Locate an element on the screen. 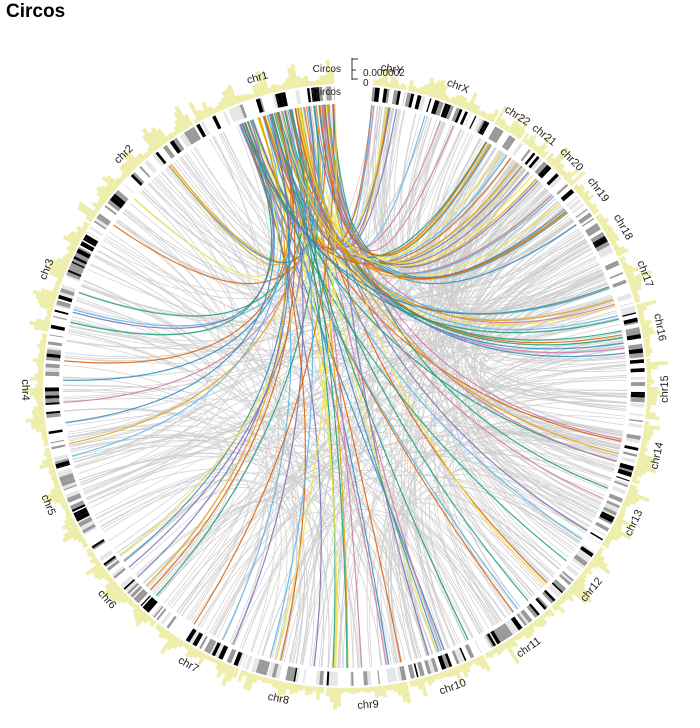 The image size is (700, 728). histogram-chr2 is located at coordinates (135, 164).